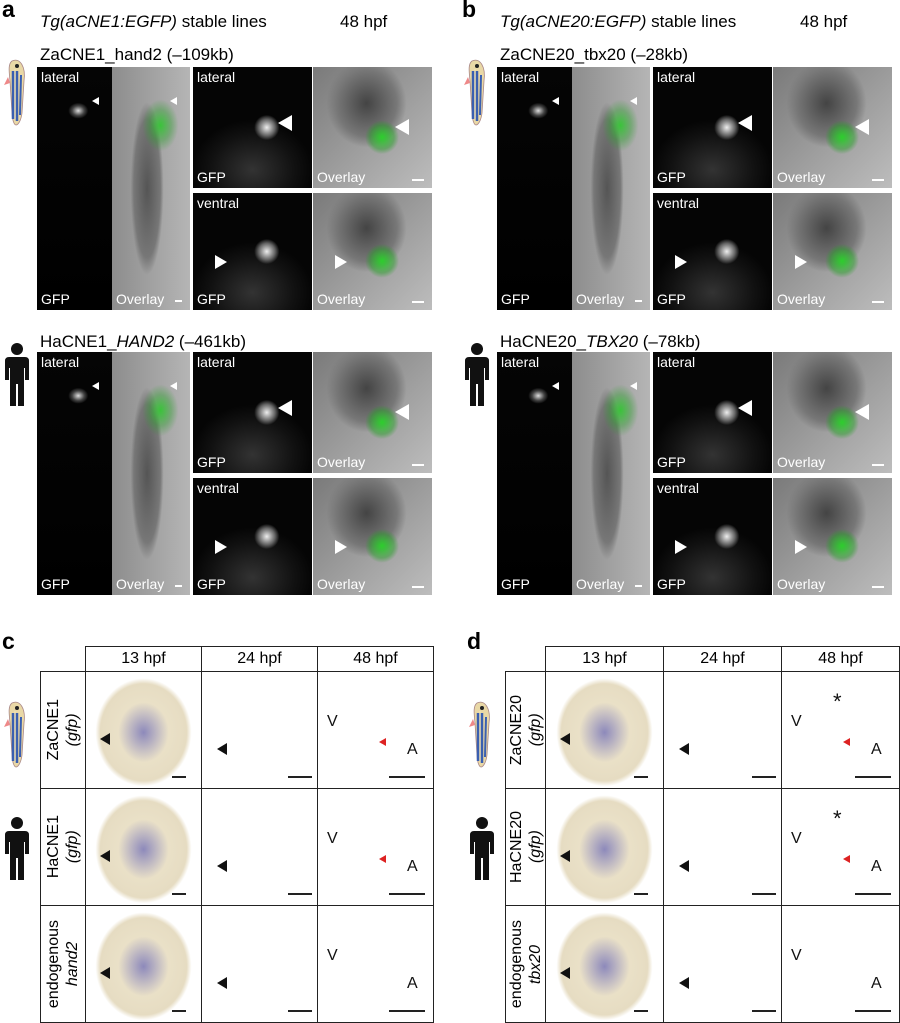 Image resolution: width=900 pixels, height=1023 pixels. Describe the element at coordinates (108, 21) in the screenshot. I see `header-construct: Tg(aCNE1:EGFP)` at that location.